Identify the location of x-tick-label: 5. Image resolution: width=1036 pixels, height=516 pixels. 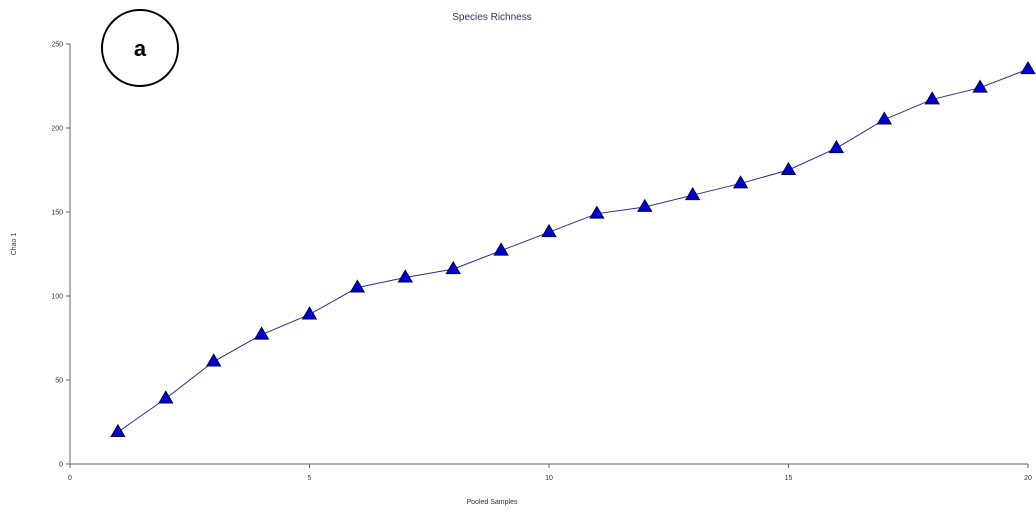
(310, 478).